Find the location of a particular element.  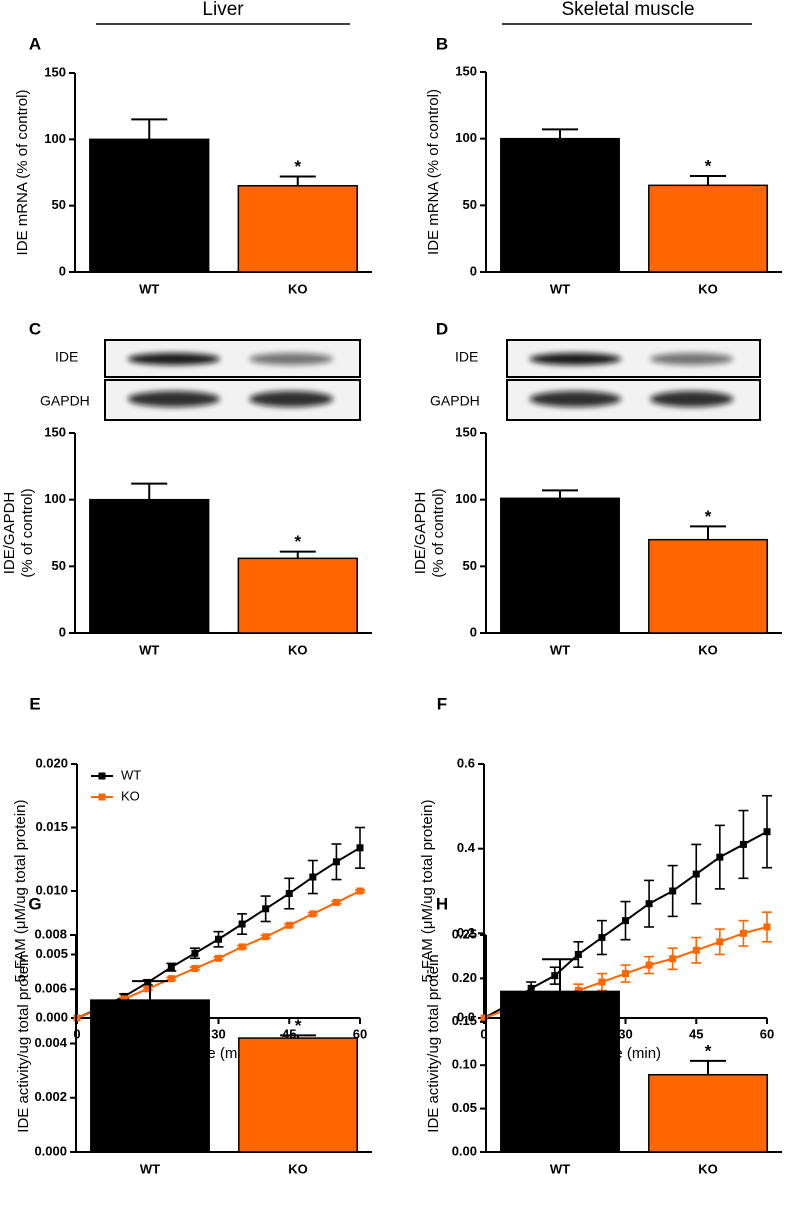

y-tick-label: 0.25 is located at coordinates (464, 933).